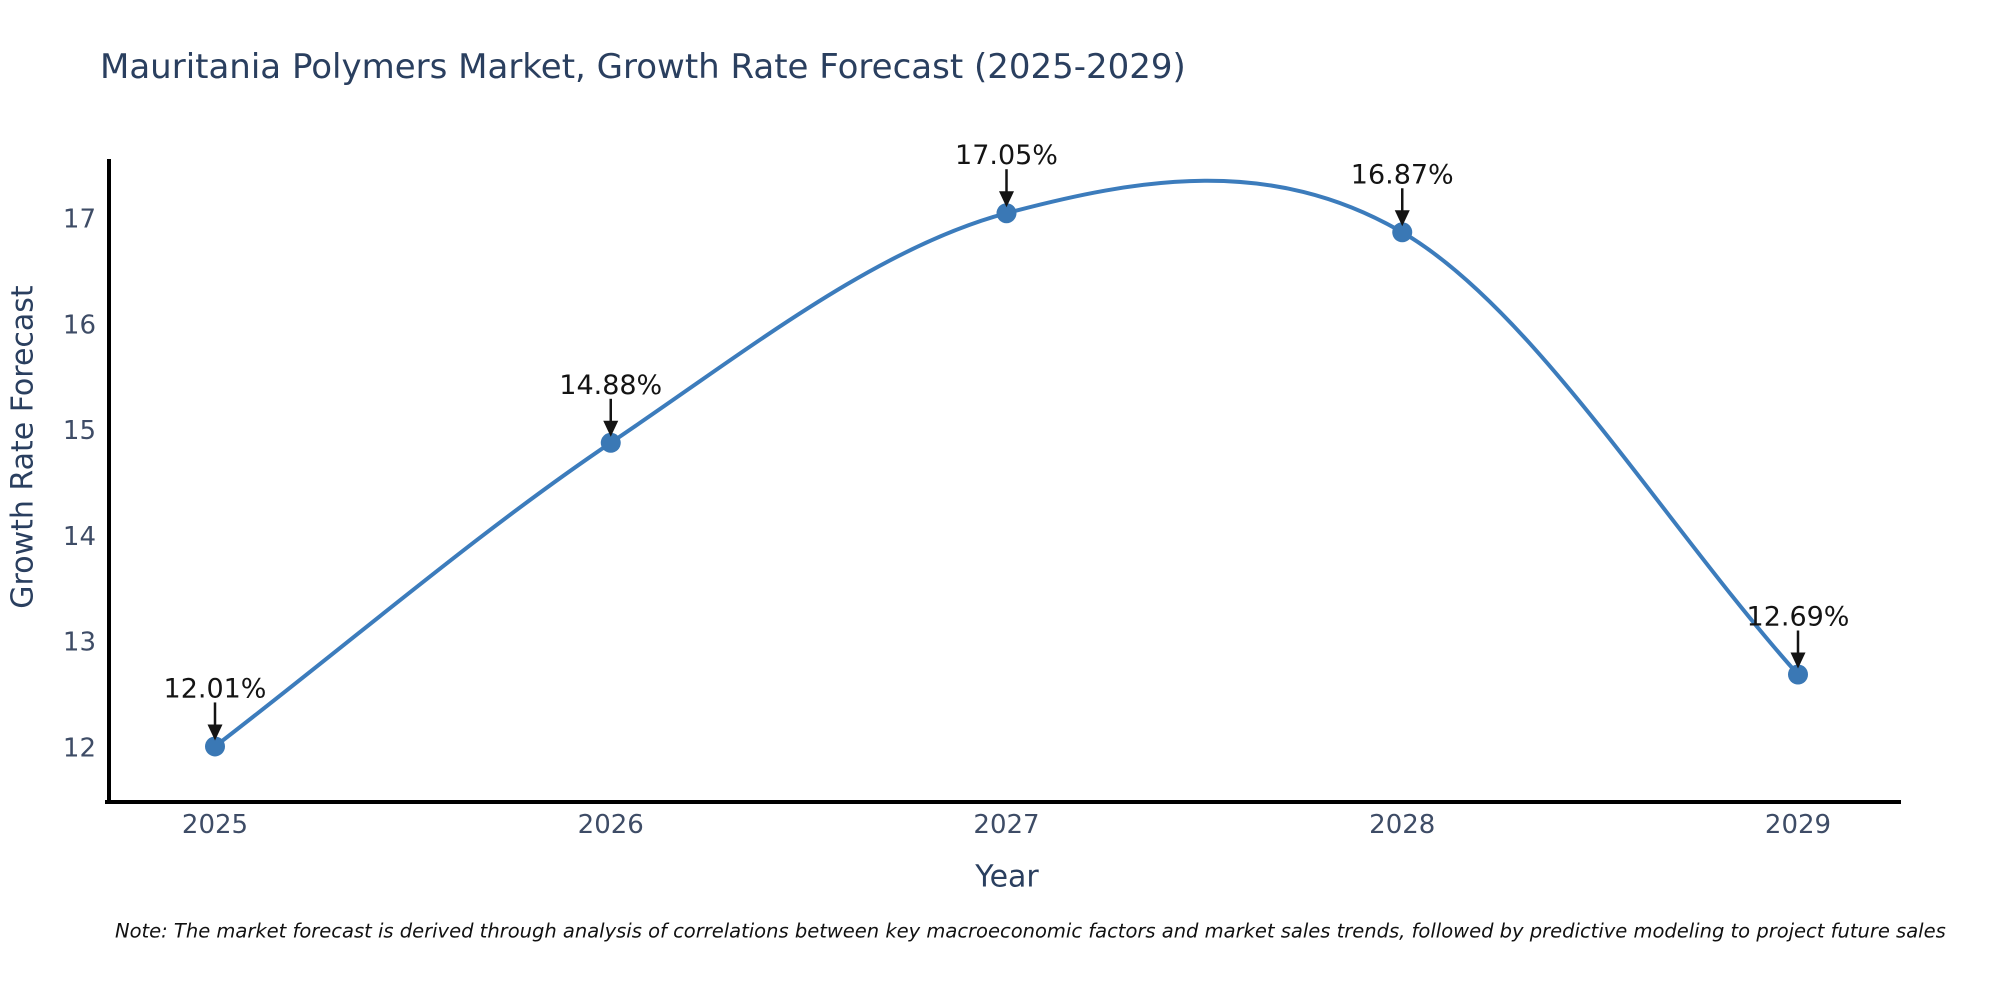 The height and width of the screenshot is (1000, 2000). I want to click on x-tick-label: 2028, so click(1402, 825).